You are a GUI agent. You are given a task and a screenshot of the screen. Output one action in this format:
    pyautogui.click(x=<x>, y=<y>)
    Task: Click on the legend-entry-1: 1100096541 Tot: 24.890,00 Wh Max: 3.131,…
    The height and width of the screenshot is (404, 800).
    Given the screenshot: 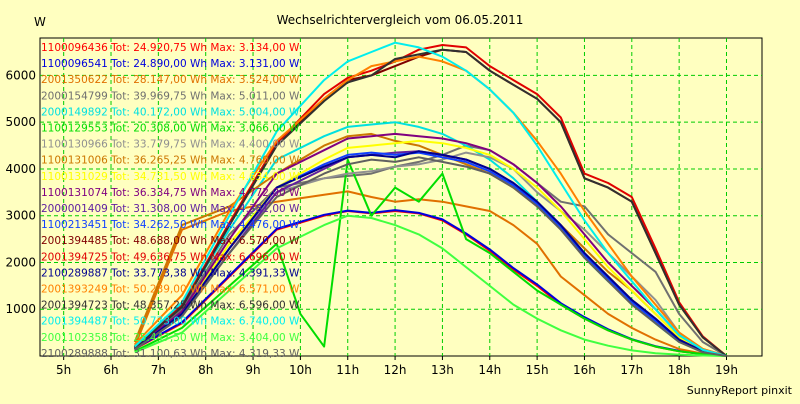 What is the action you would take?
    pyautogui.click(x=170, y=64)
    